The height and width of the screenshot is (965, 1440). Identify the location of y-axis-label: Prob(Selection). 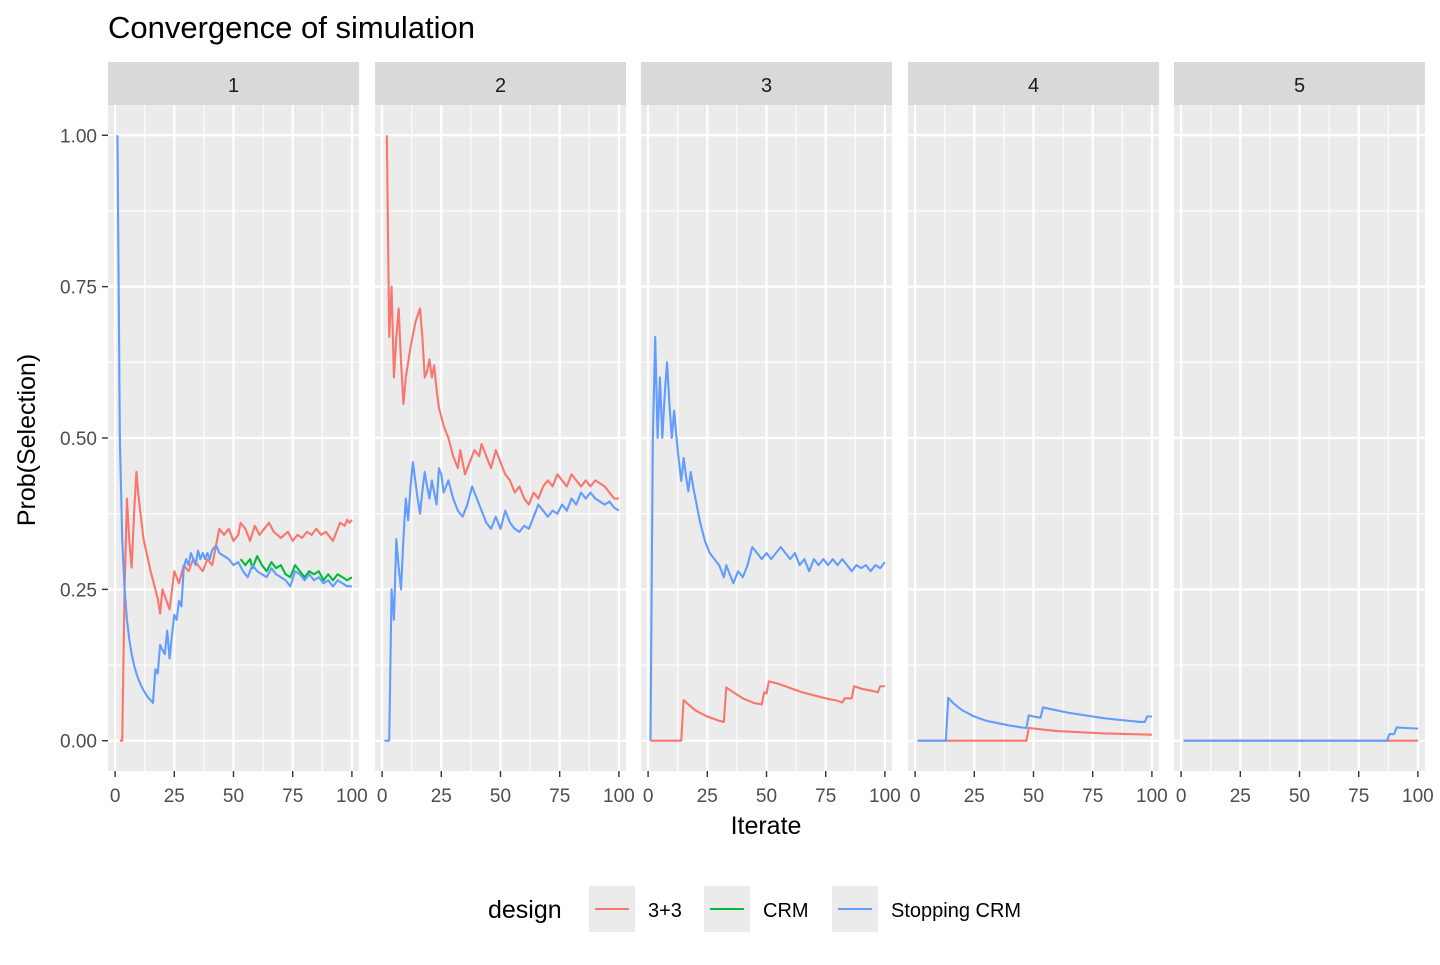
(27, 440).